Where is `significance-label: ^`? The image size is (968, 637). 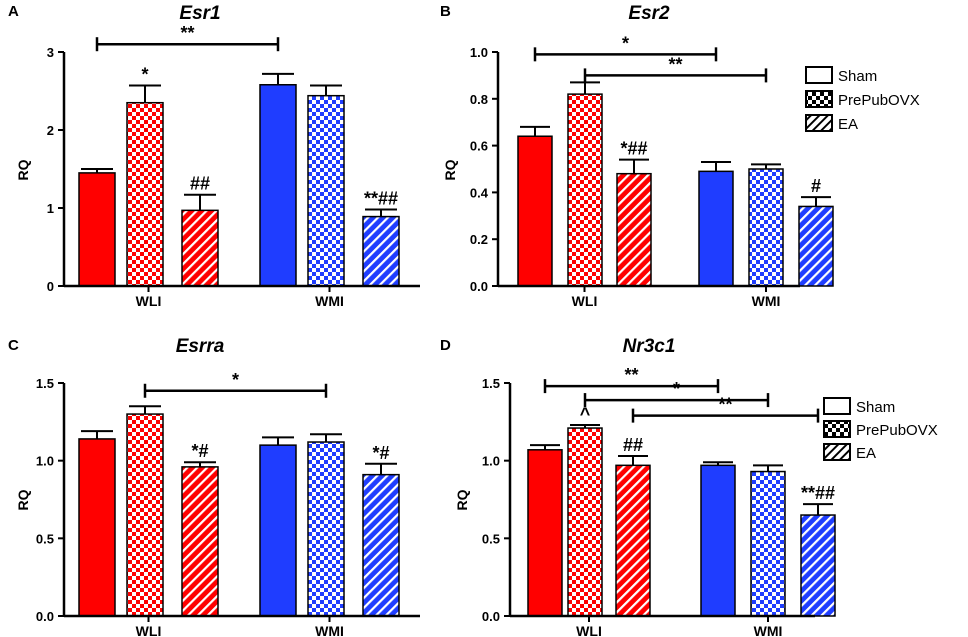 significance-label: ^ is located at coordinates (585, 414).